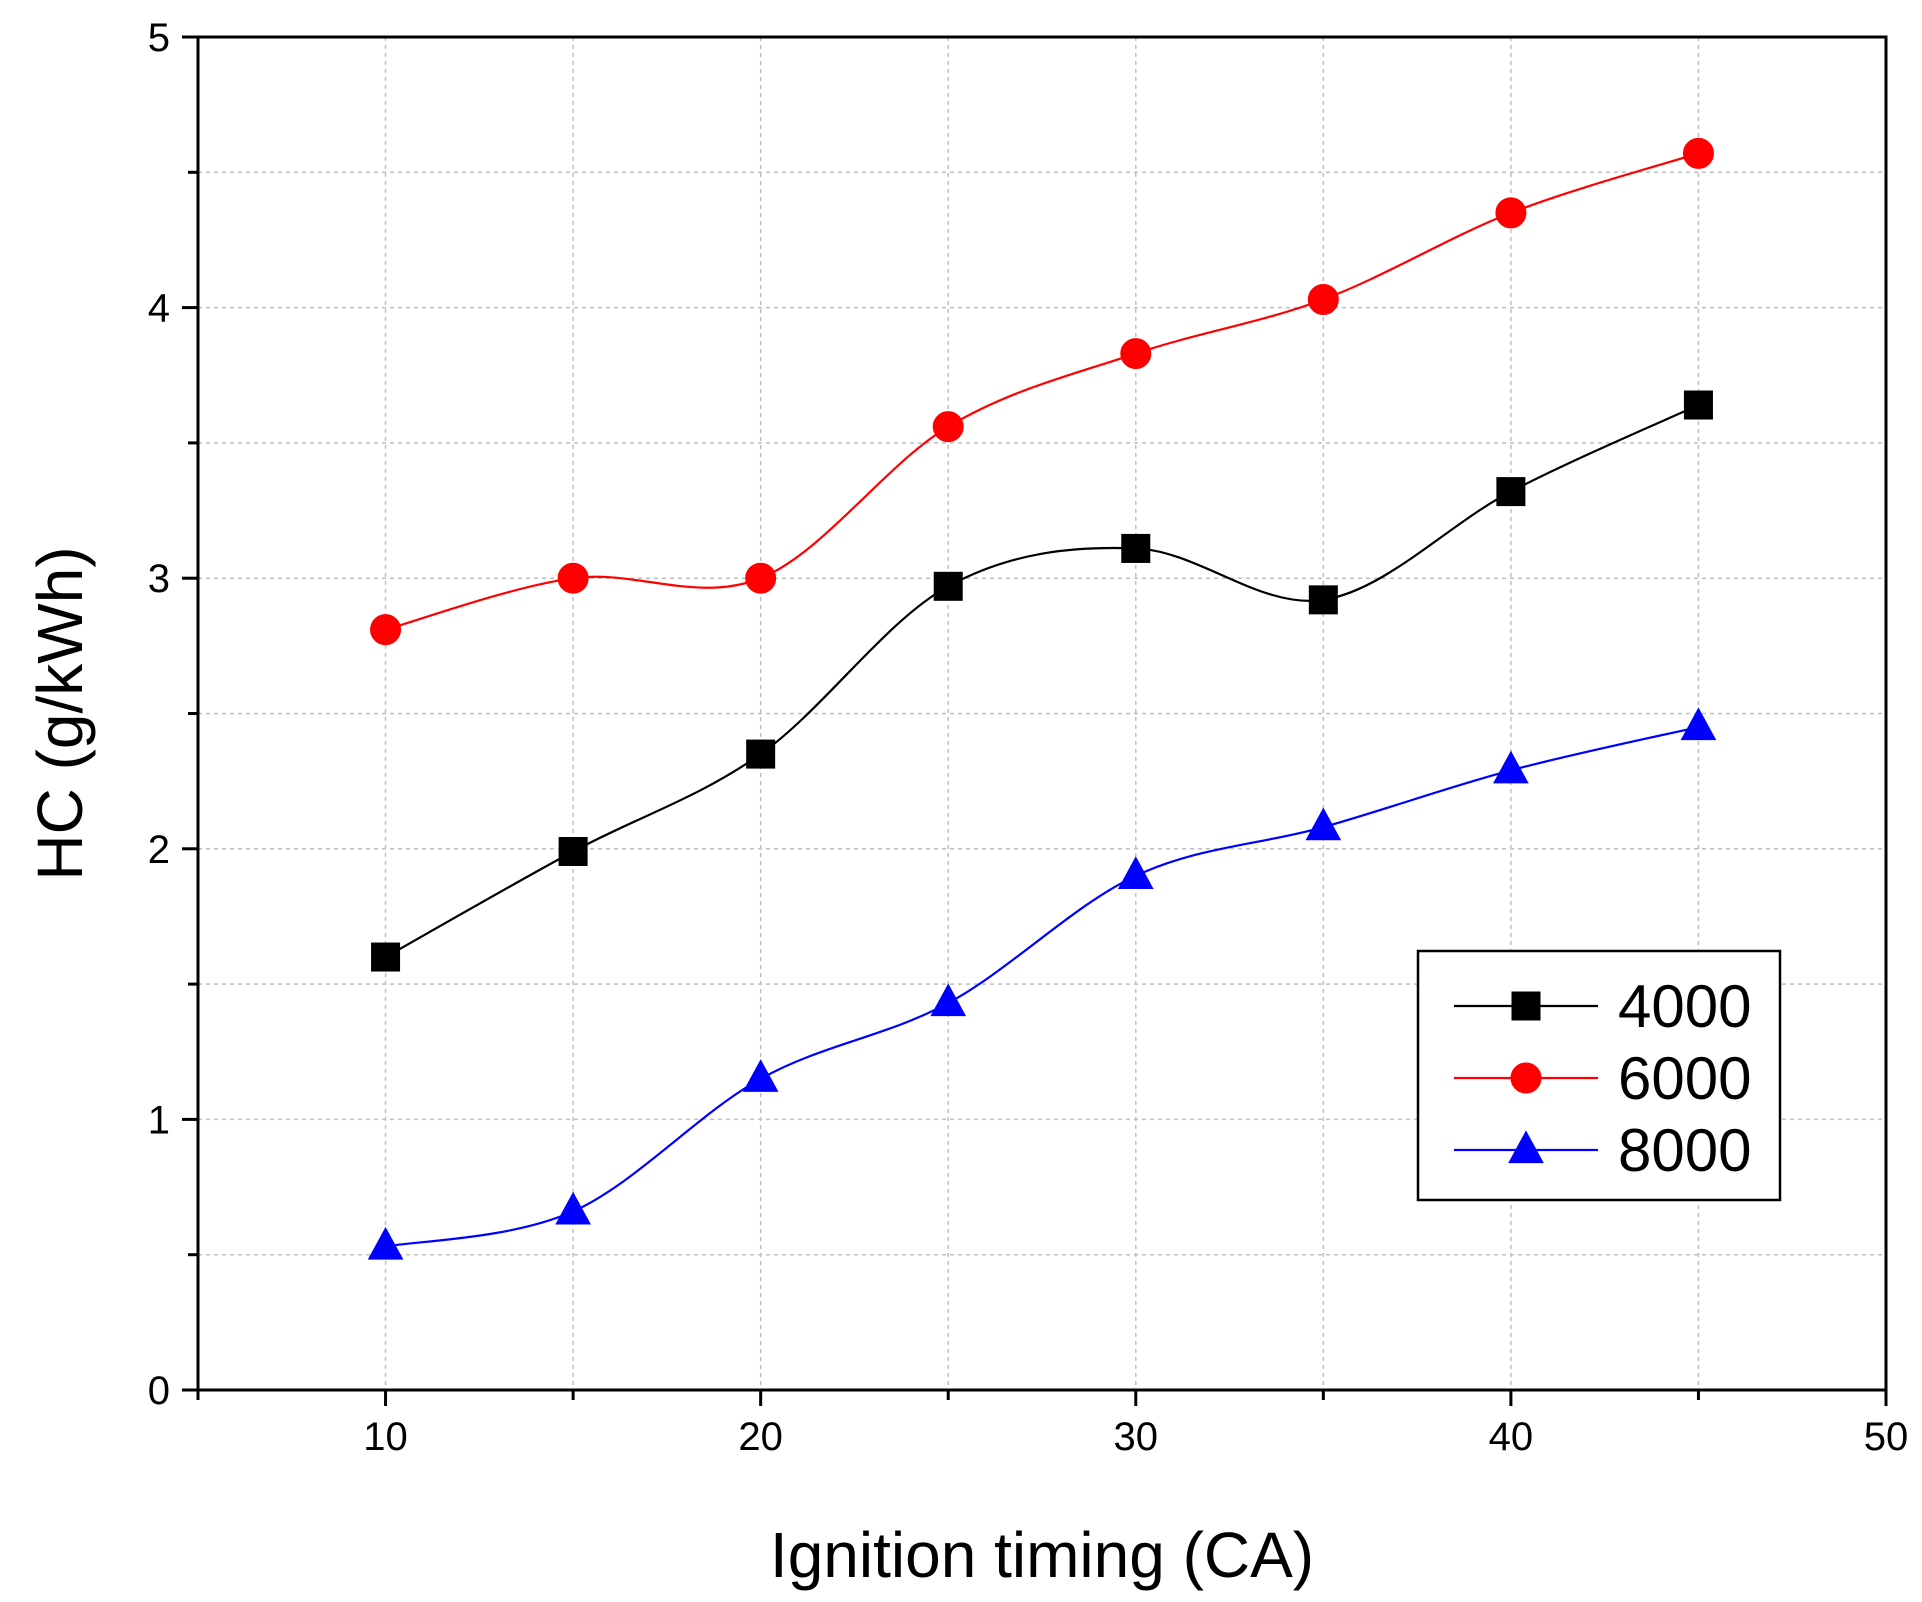 The height and width of the screenshot is (1602, 1922). I want to click on y-tick-label: 5, so click(159, 38).